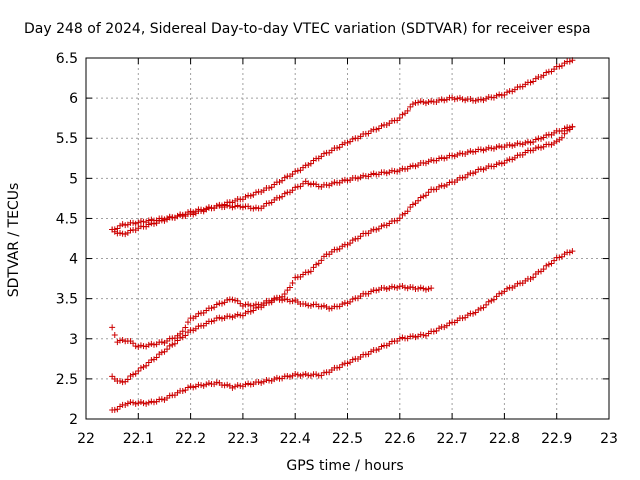  I want to click on y-tick-label: 3, so click(73, 340).